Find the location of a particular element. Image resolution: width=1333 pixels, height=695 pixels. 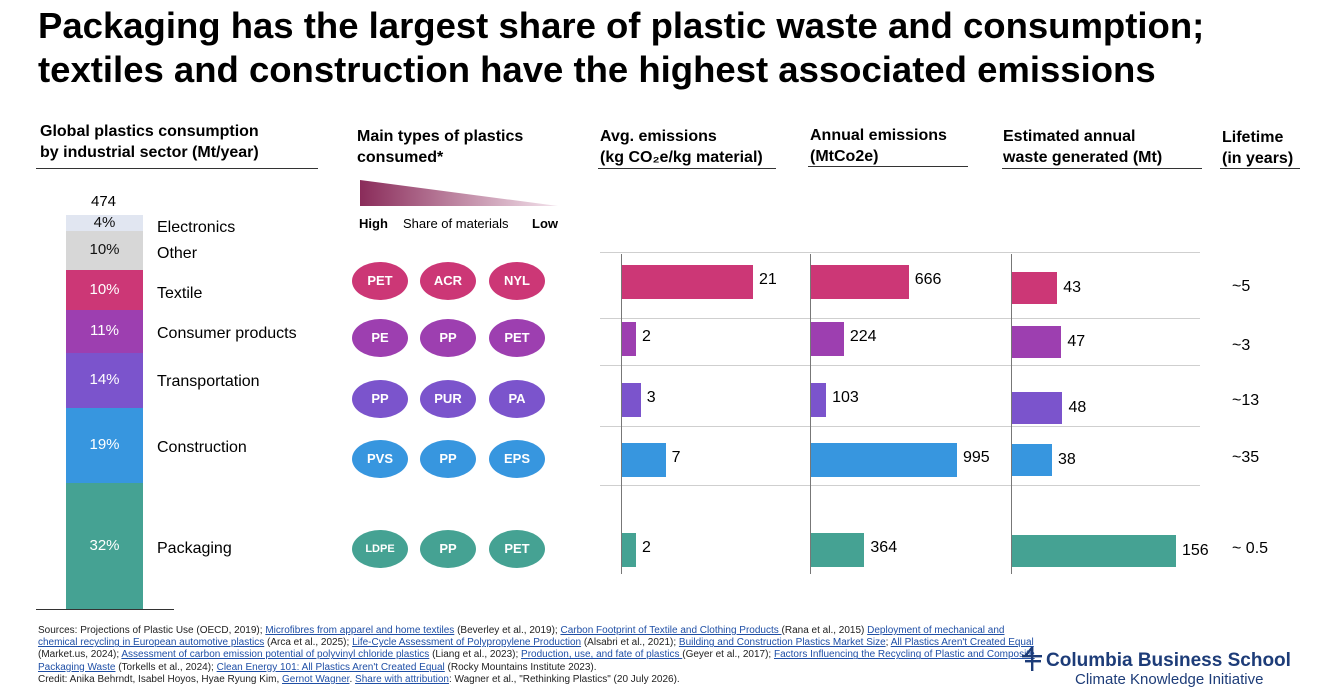

source-text: (Alsabri et al., 2021); is located at coordinates (630, 643).